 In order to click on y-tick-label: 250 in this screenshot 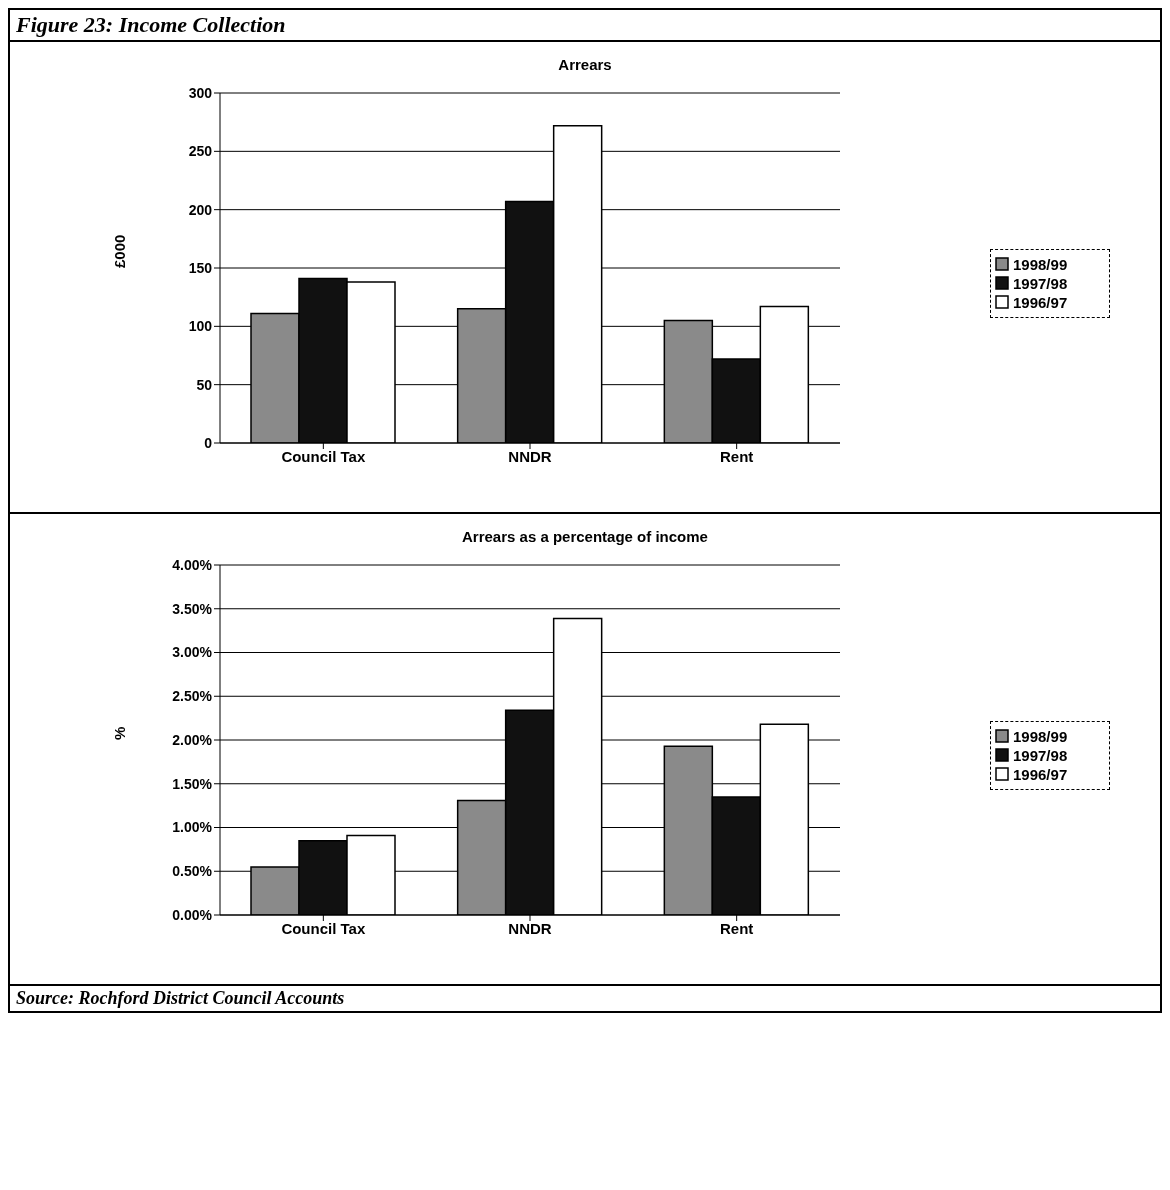, I will do `click(200, 151)`.